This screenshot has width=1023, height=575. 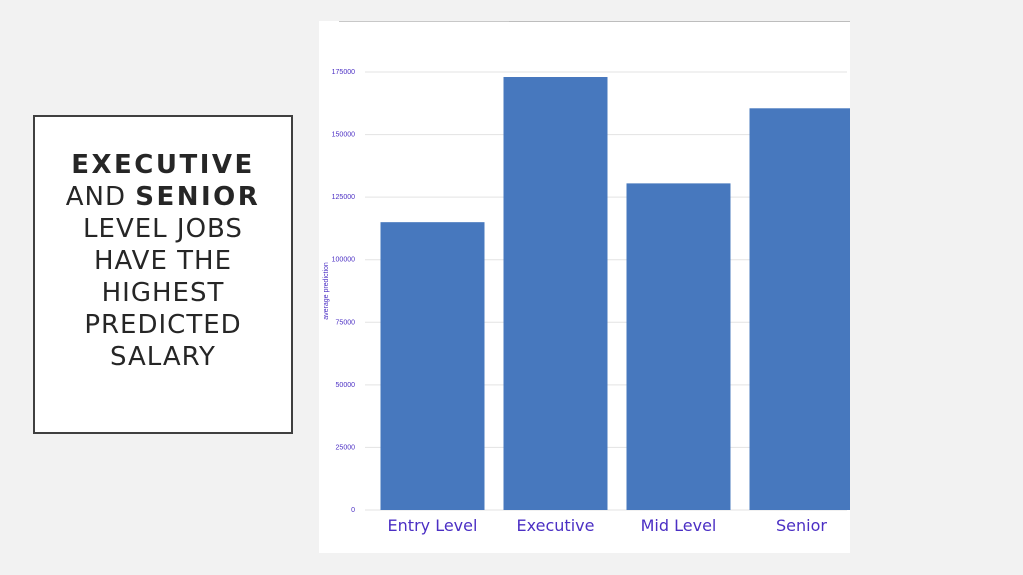 I want to click on x-tick-label: Senior, so click(x=801, y=525).